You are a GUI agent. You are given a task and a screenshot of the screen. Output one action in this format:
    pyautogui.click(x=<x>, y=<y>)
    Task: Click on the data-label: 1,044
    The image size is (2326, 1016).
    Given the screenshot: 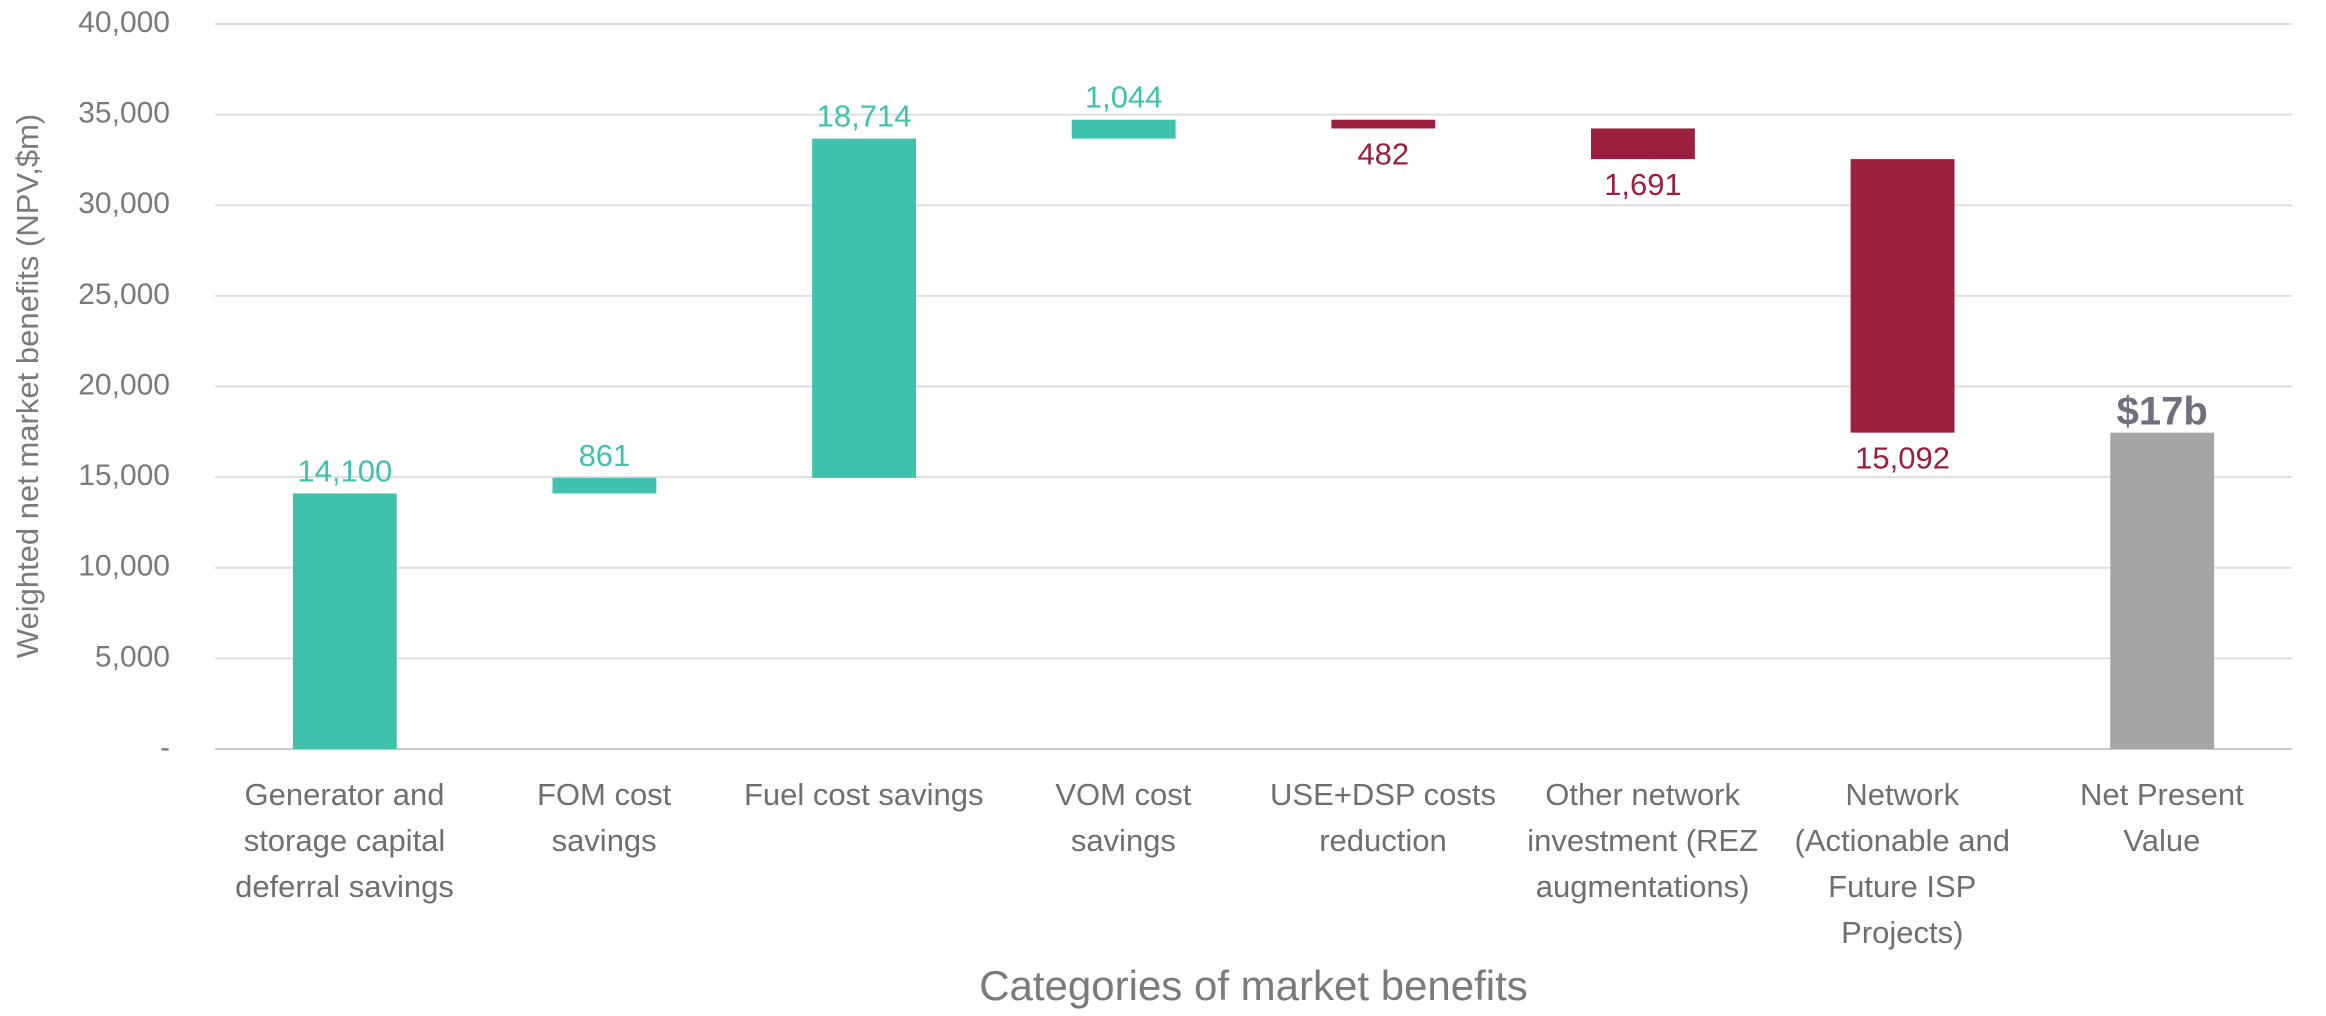 What is the action you would take?
    pyautogui.click(x=1124, y=97)
    